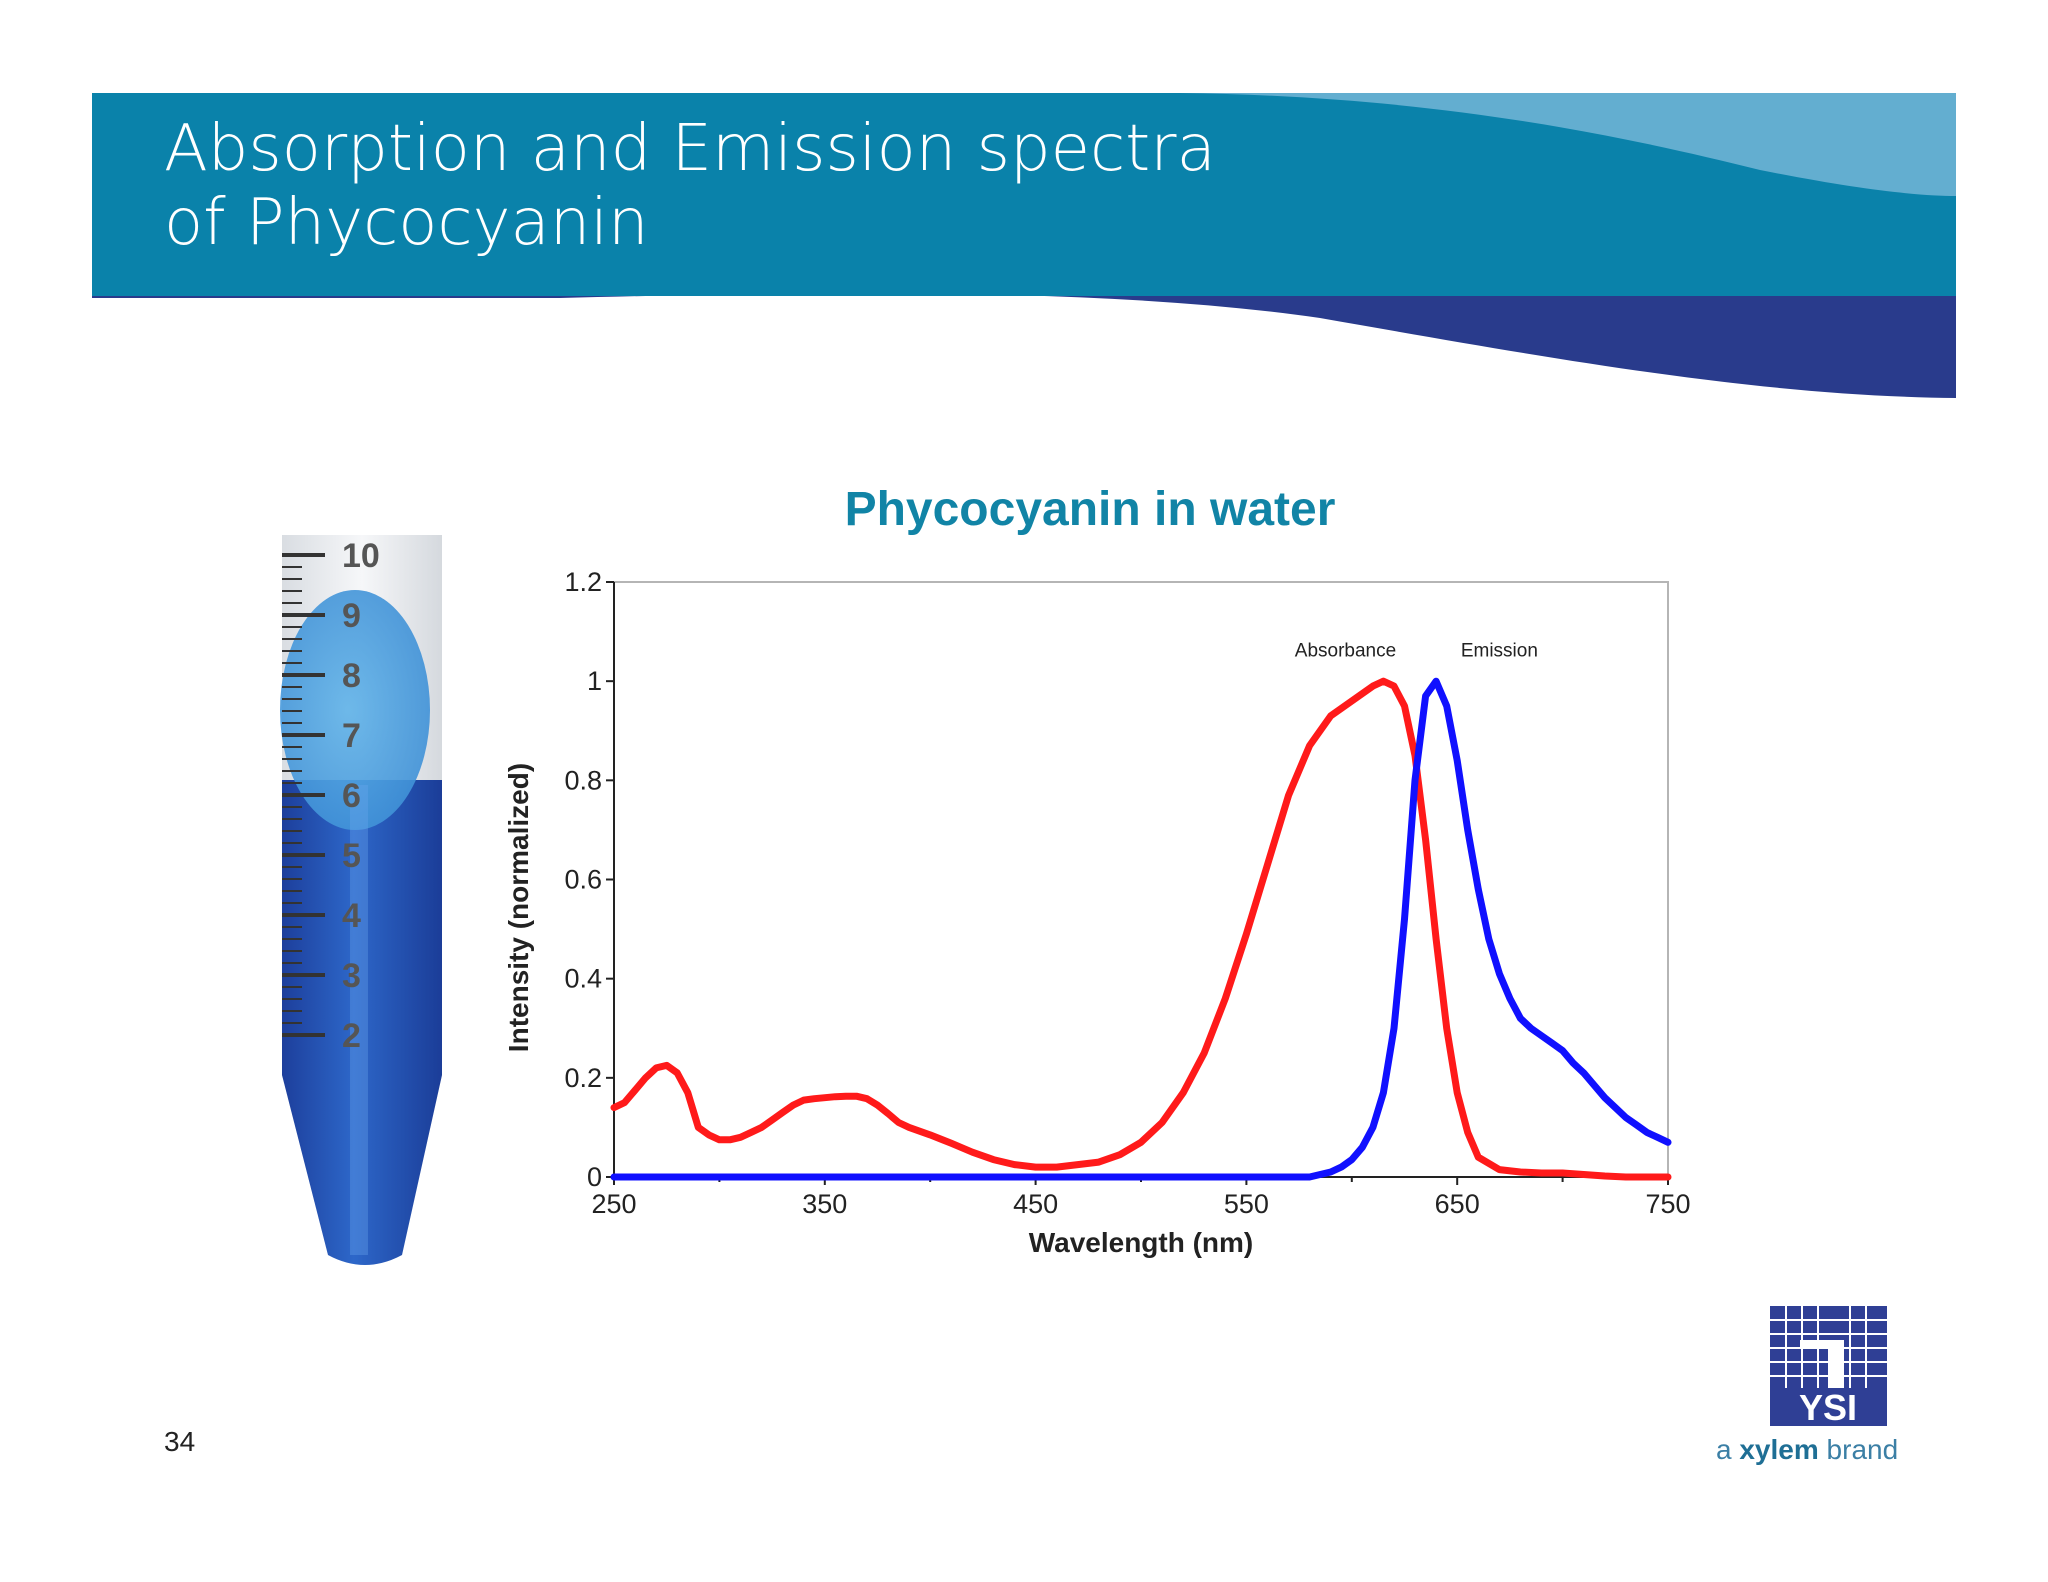  Describe the element at coordinates (1035, 1204) in the screenshot. I see `x-tick-label: 450` at that location.